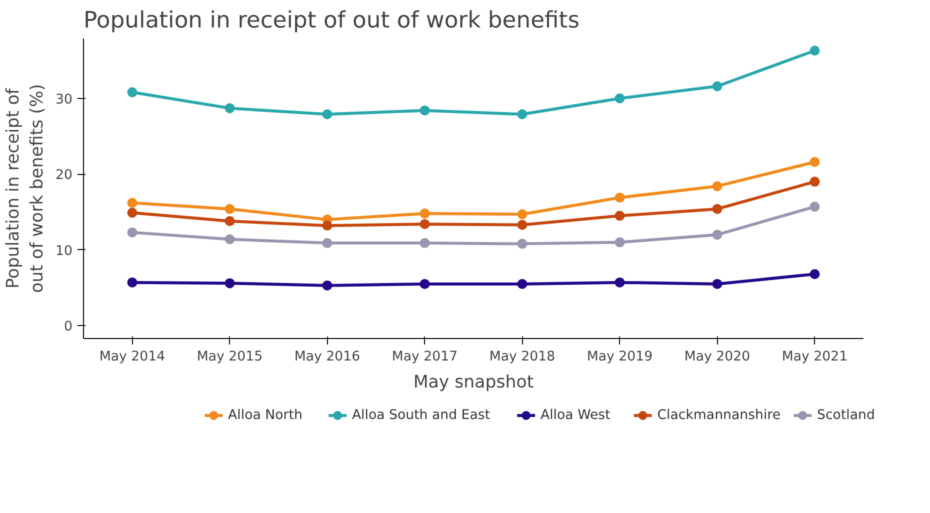 This screenshot has height=513, width=930. I want to click on legend-label: Clackmannanshire, so click(719, 415).